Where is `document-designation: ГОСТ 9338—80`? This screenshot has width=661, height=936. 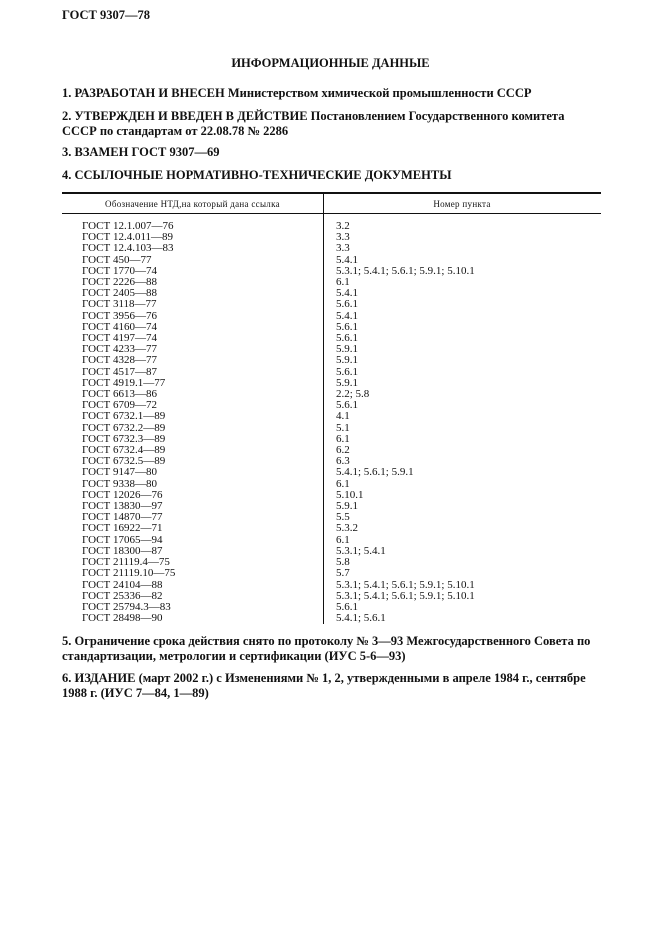
document-designation: ГОСТ 9338—80 is located at coordinates (119, 483).